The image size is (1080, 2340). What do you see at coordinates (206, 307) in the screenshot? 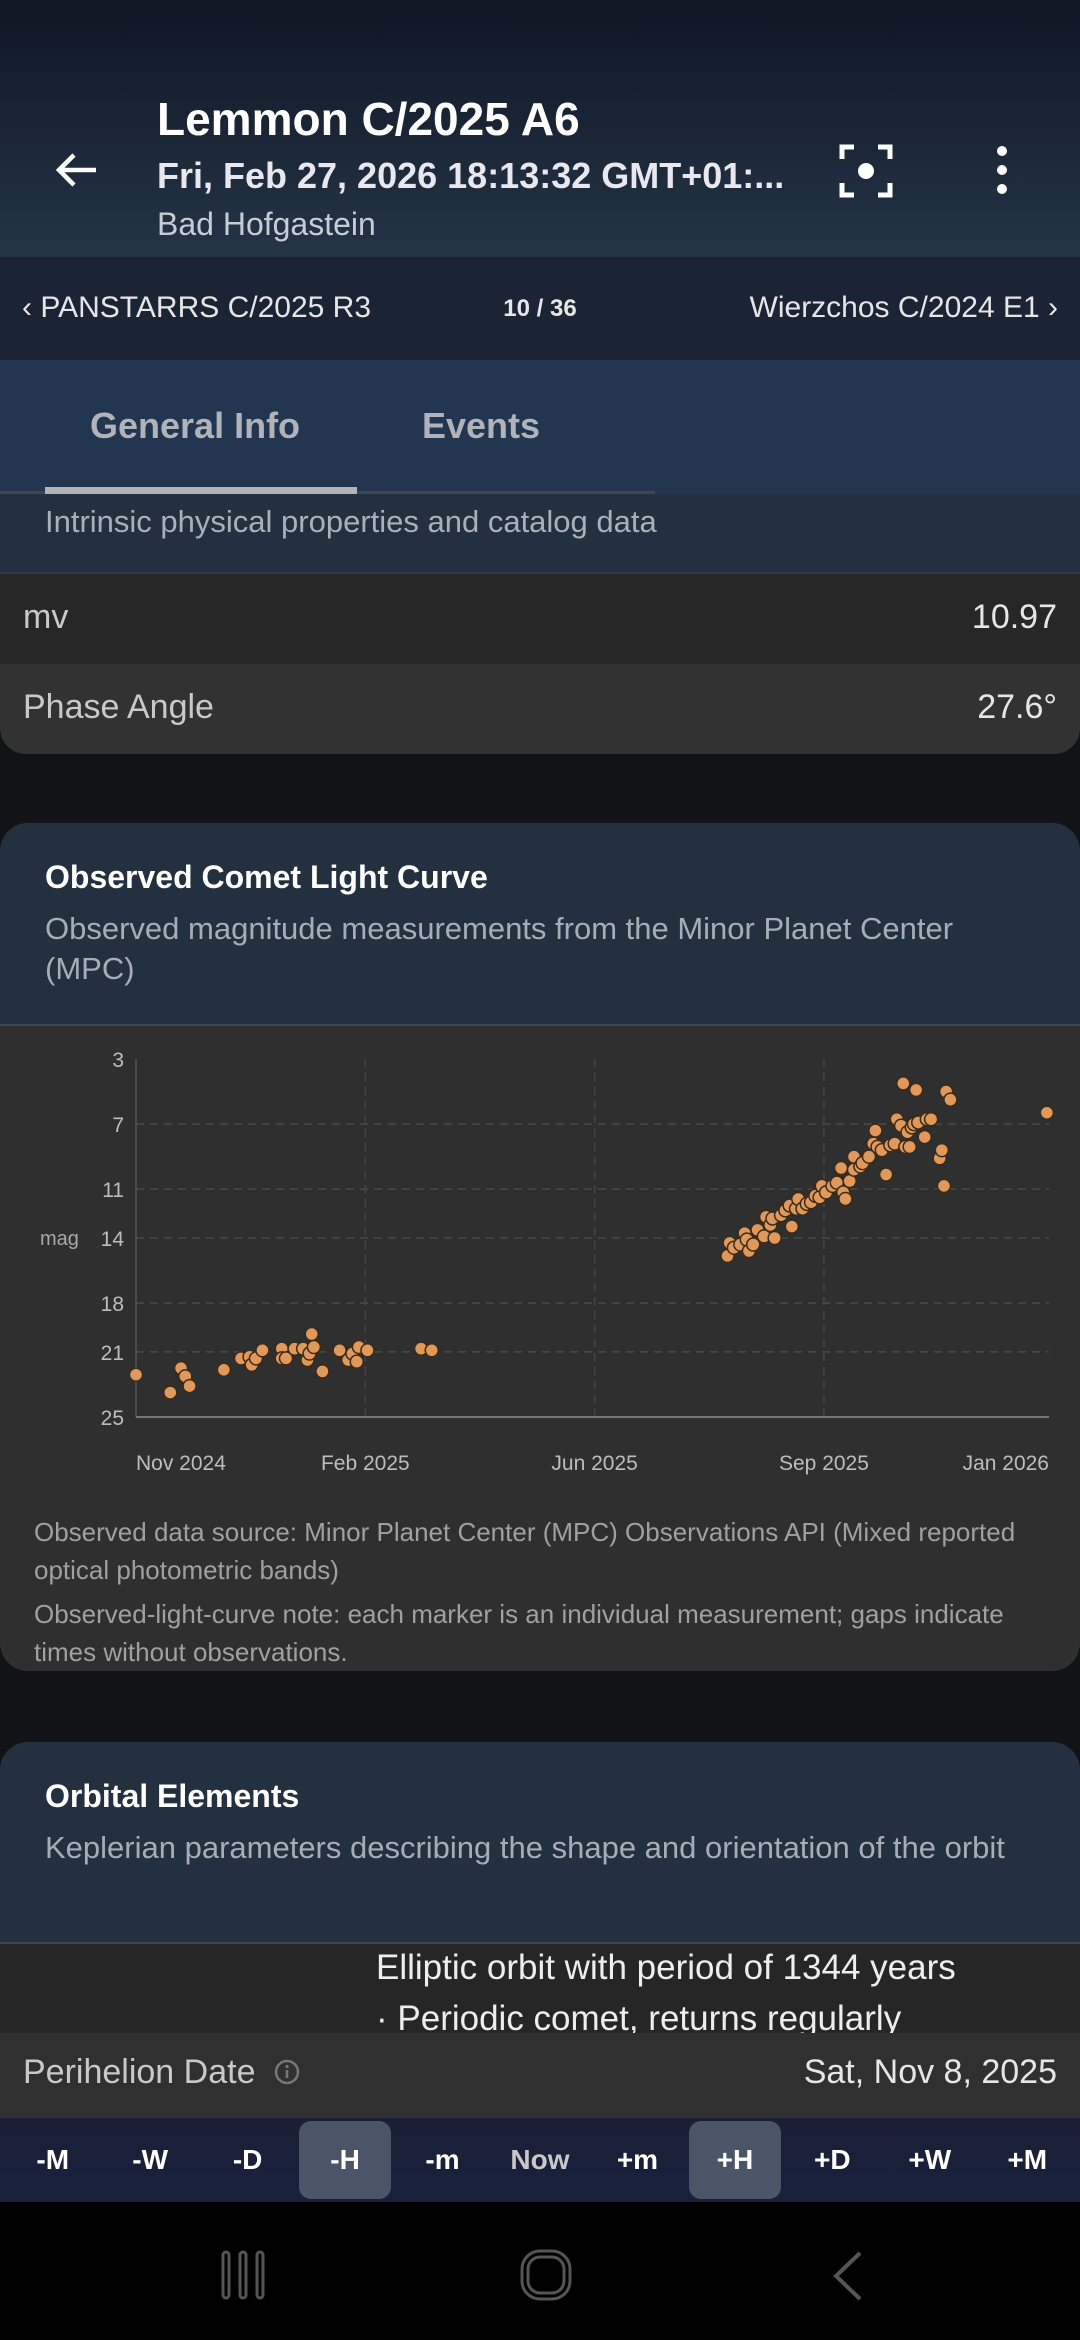
I see `prev-object-label: PANSTARRS C/2025 R3` at bounding box center [206, 307].